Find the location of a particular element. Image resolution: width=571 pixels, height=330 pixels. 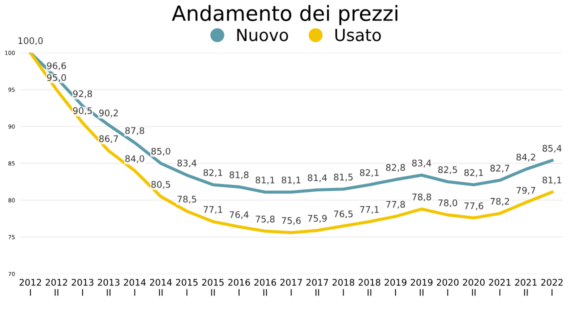

data-label: 90,5 is located at coordinates (82, 111).